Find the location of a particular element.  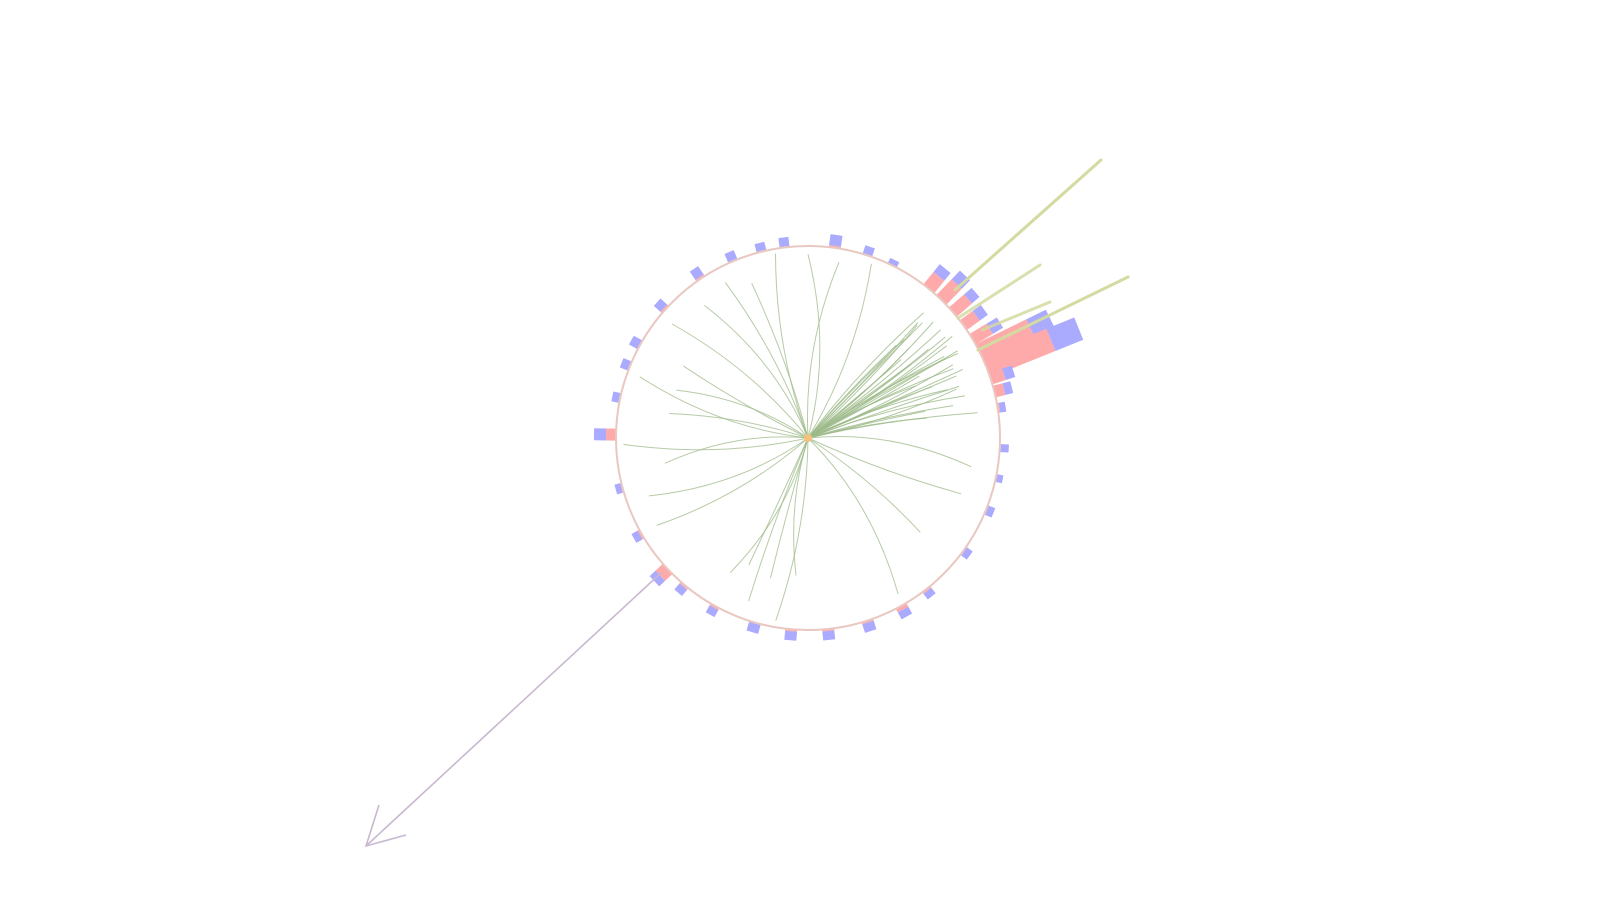

calorimeter-deposits is located at coordinates (838, 437).